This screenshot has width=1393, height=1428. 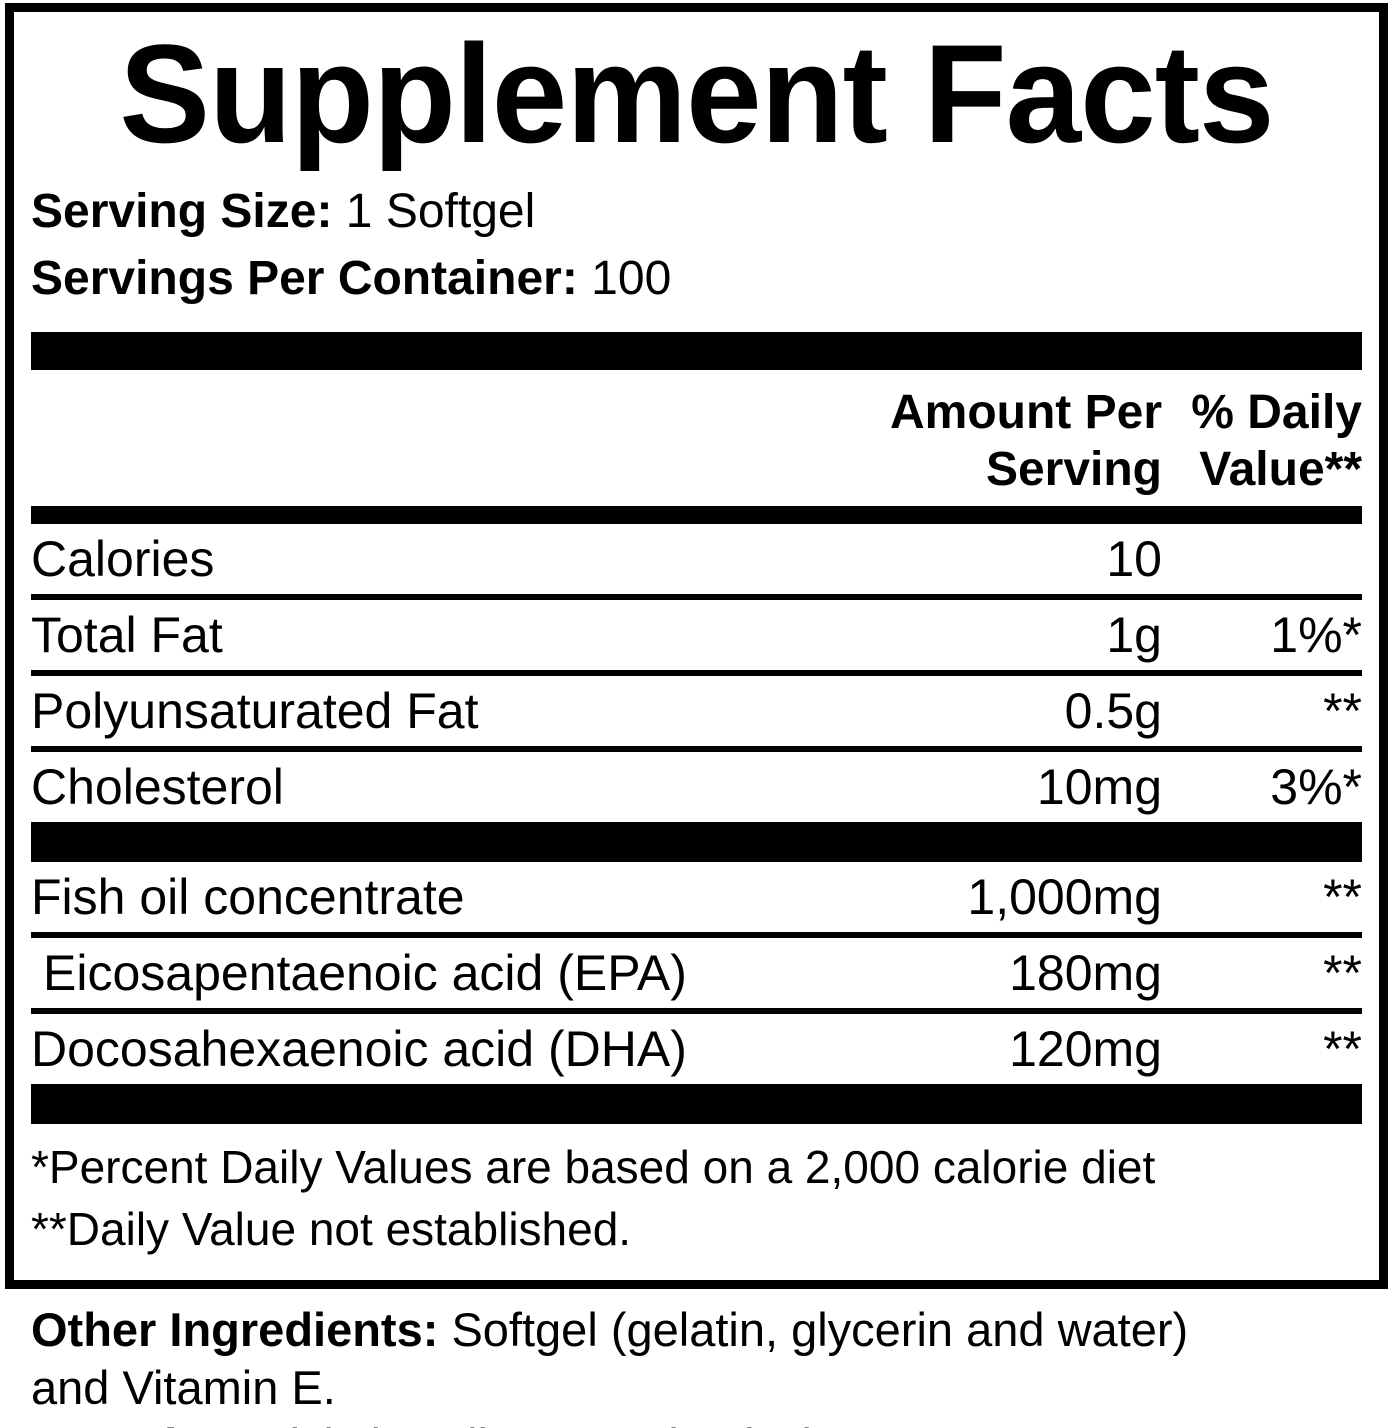 What do you see at coordinates (1134, 559) in the screenshot?
I see `nutrient-amount: 10` at bounding box center [1134, 559].